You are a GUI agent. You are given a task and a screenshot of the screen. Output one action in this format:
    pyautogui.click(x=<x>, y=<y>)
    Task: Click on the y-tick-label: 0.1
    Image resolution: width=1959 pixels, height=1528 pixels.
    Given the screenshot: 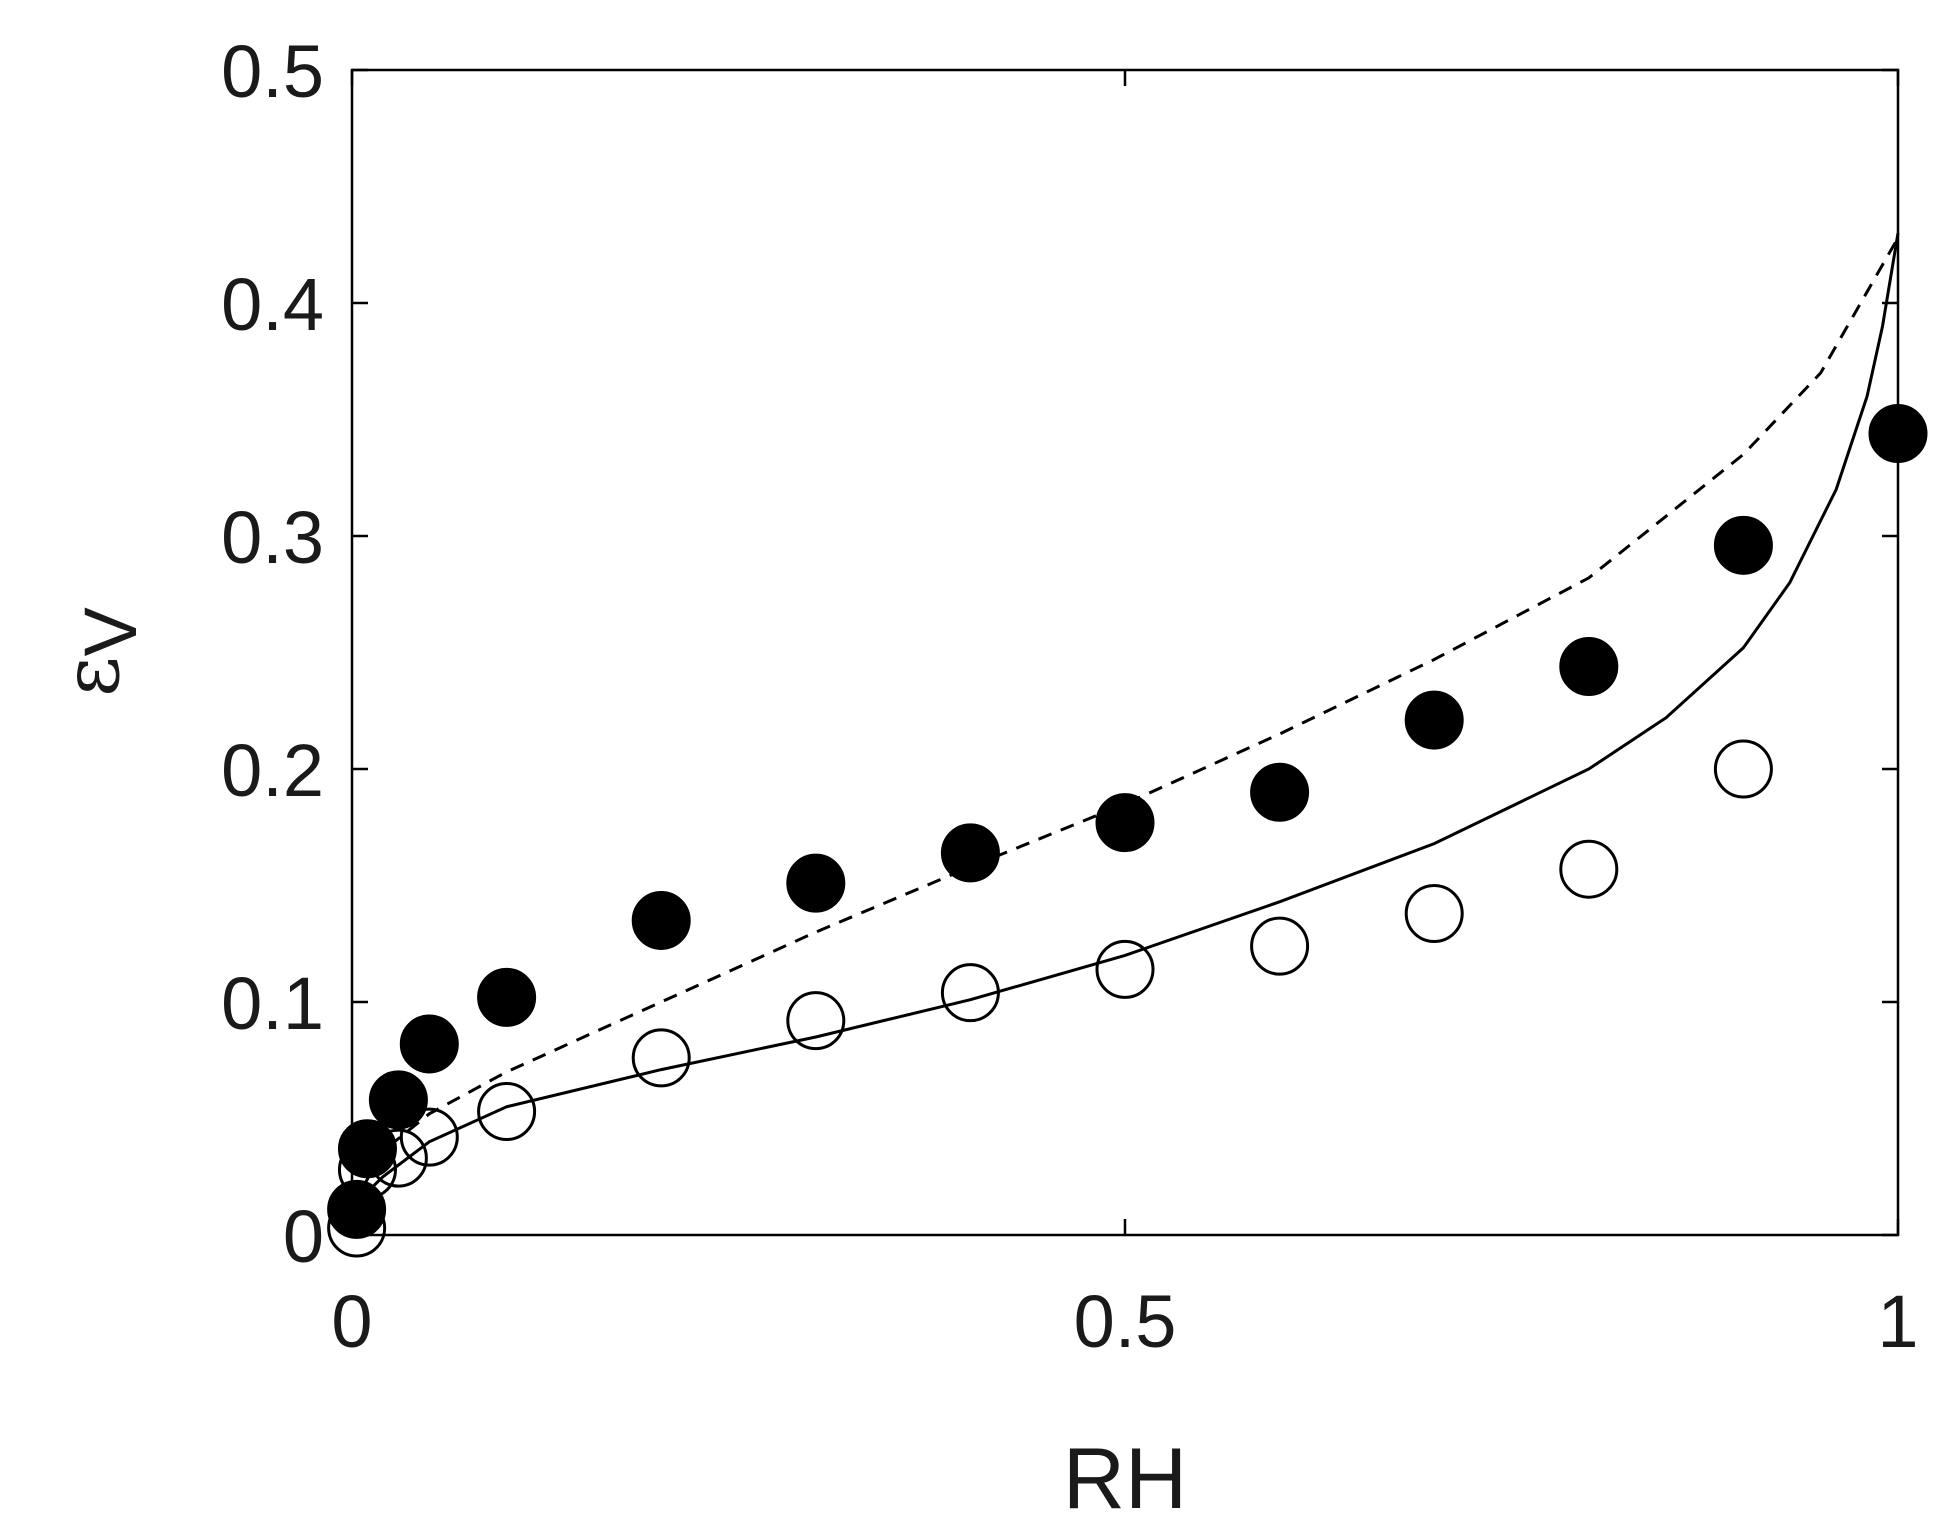 What is the action you would take?
    pyautogui.click(x=272, y=1003)
    